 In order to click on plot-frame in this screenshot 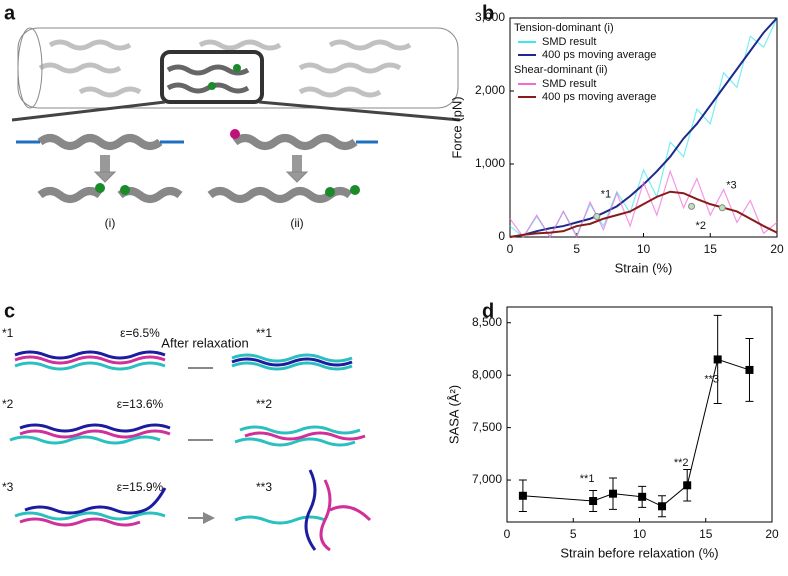, I will do `click(639, 414)`.